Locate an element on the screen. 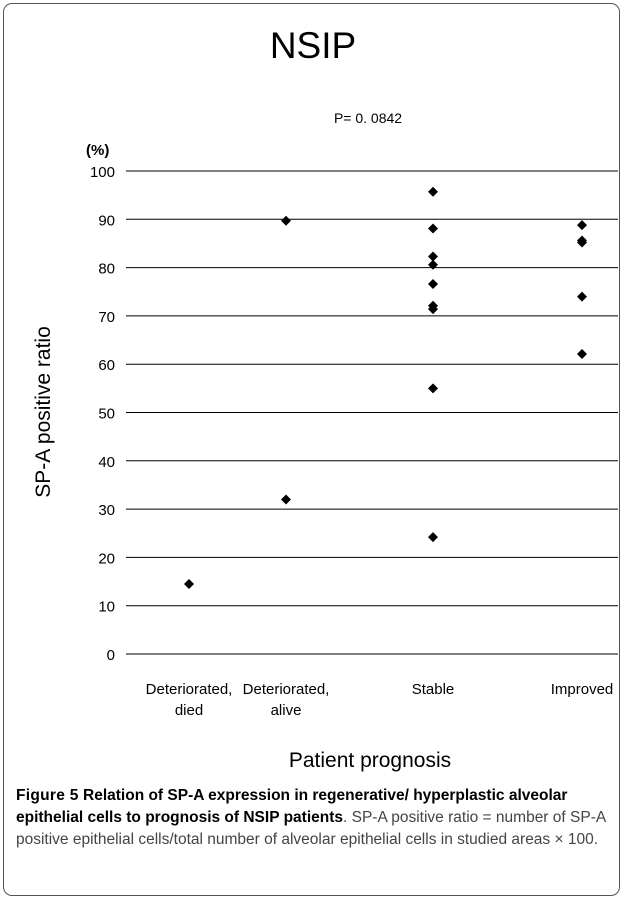 The image size is (625, 899). y-tick-label: 60 is located at coordinates (106, 365).